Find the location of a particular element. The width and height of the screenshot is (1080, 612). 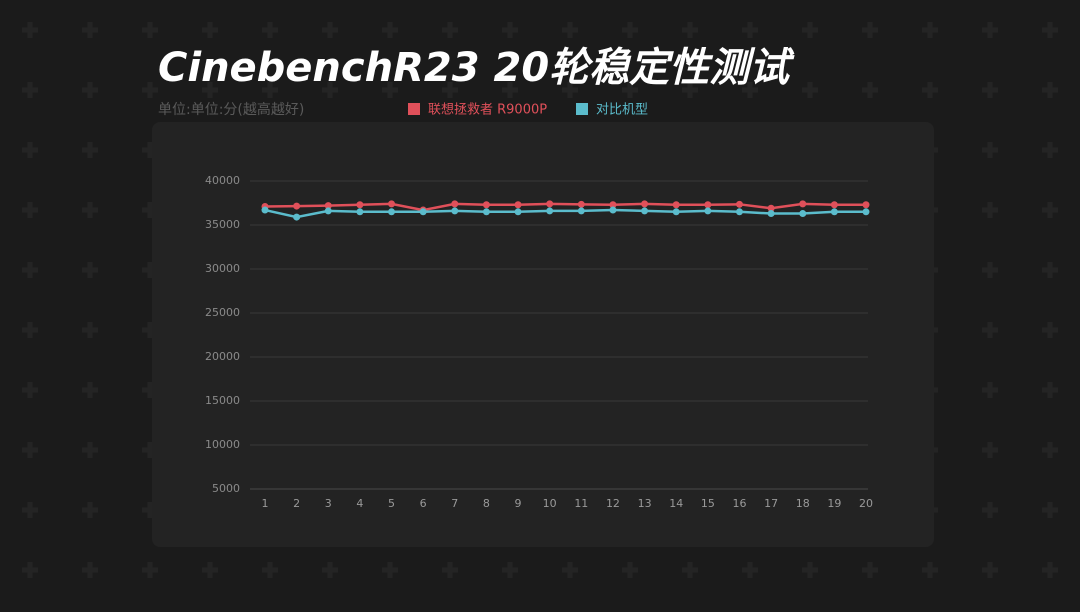

y-tick-label: 40000 is located at coordinates (222, 180).